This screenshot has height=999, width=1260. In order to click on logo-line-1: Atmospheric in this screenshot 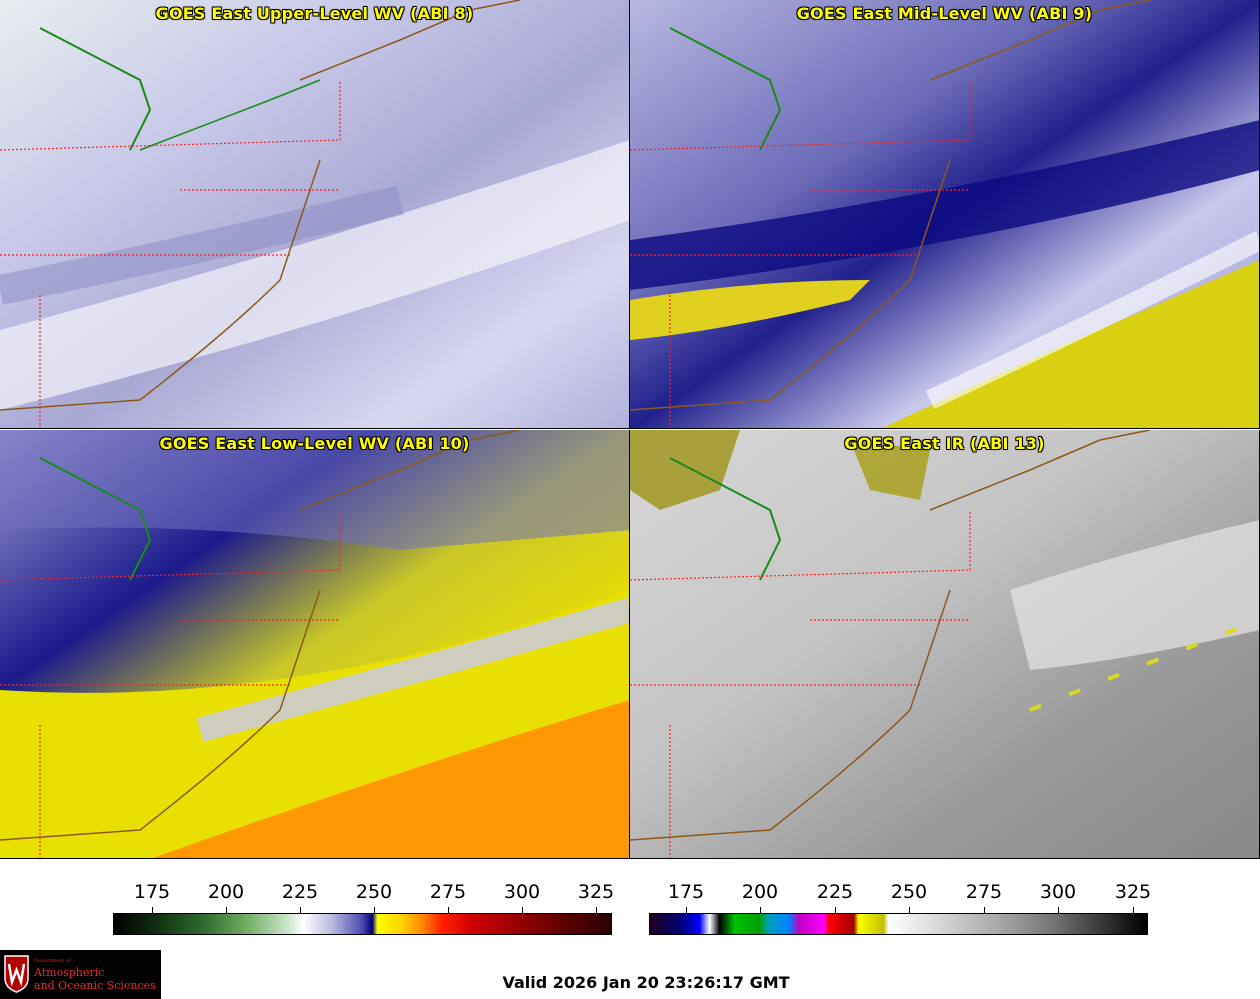, I will do `click(69, 972)`.